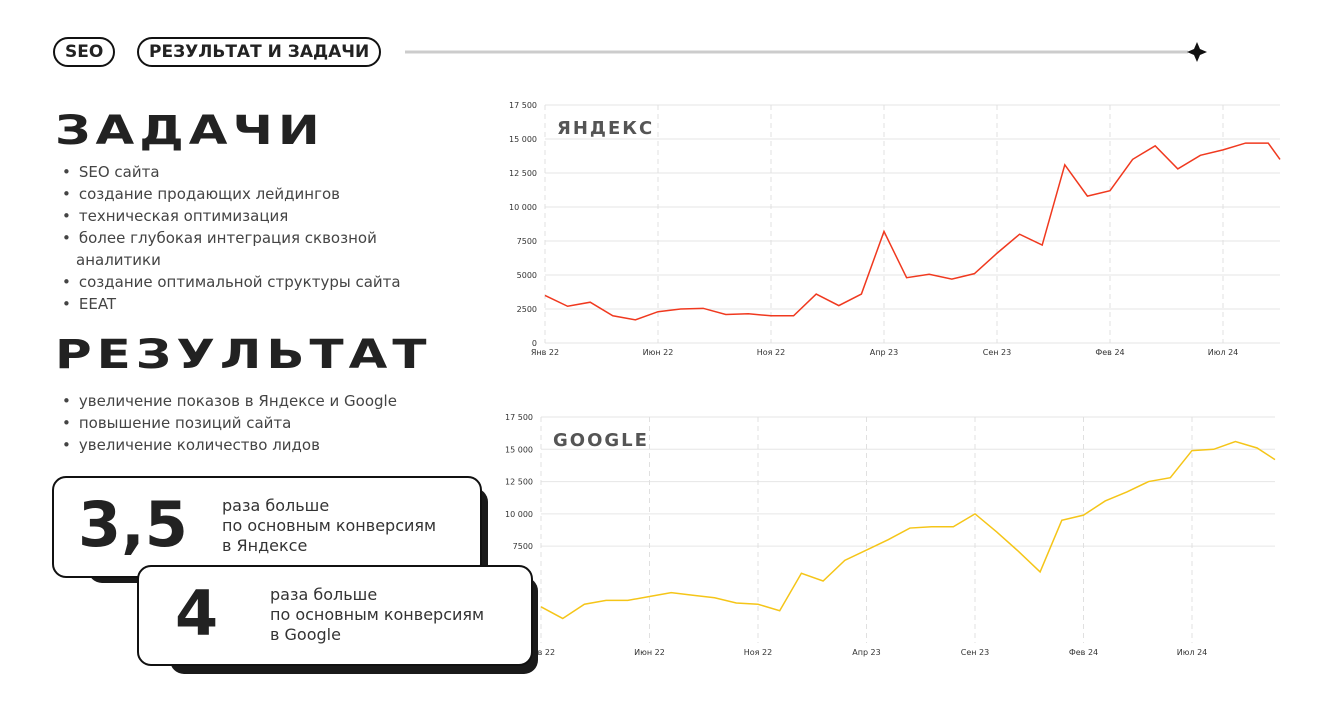 The width and height of the screenshot is (1340, 720). Describe the element at coordinates (305, 634) in the screenshot. I see `stat-line: в Google` at that location.